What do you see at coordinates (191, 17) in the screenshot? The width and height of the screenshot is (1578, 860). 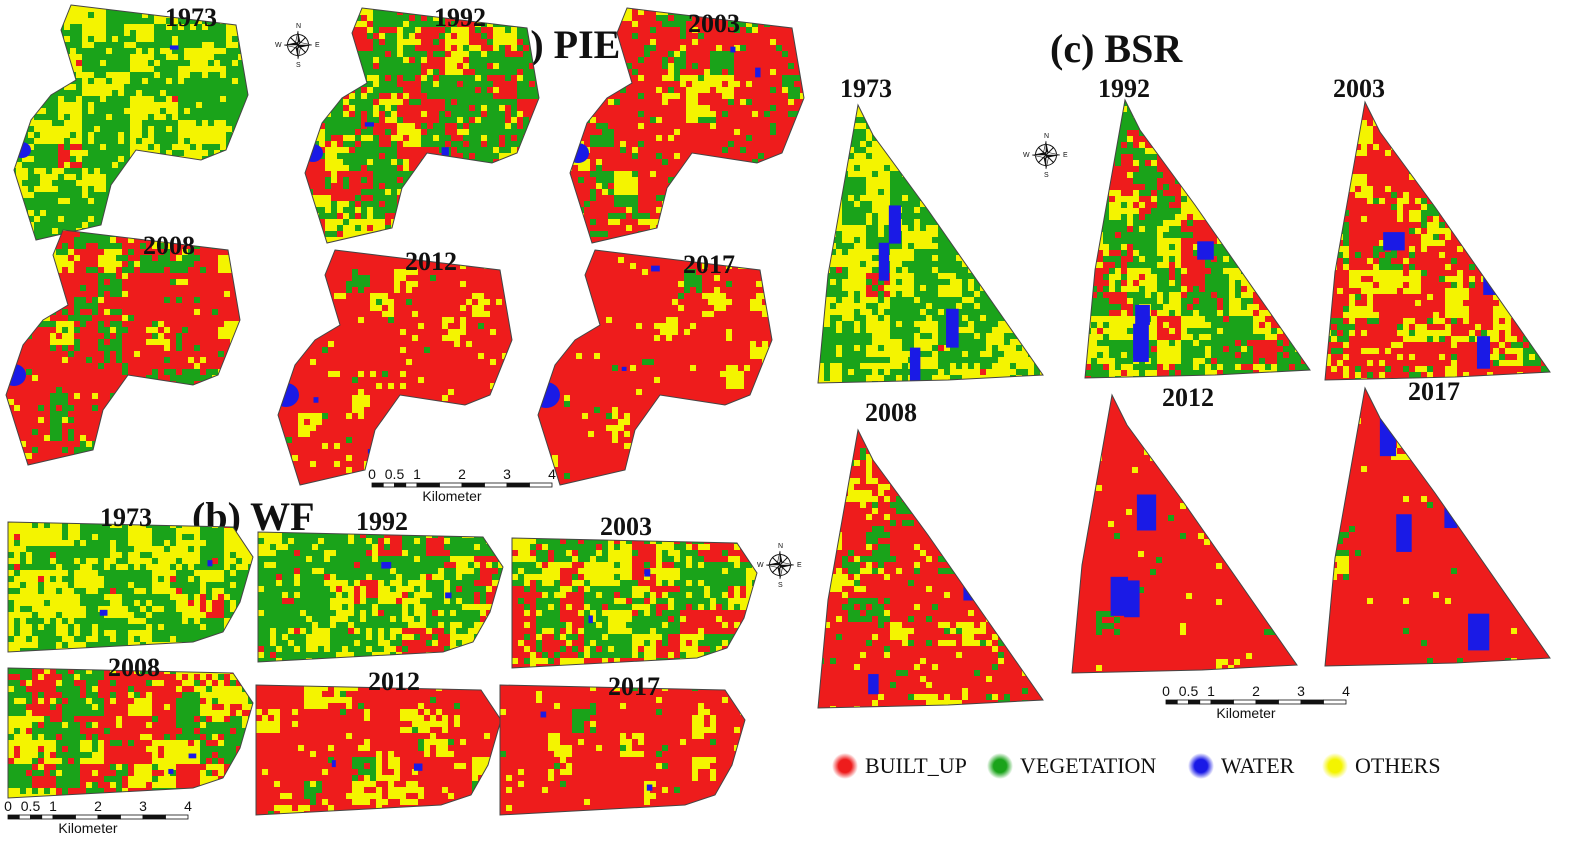 I see `year-label-pie-1973: 1973` at bounding box center [191, 17].